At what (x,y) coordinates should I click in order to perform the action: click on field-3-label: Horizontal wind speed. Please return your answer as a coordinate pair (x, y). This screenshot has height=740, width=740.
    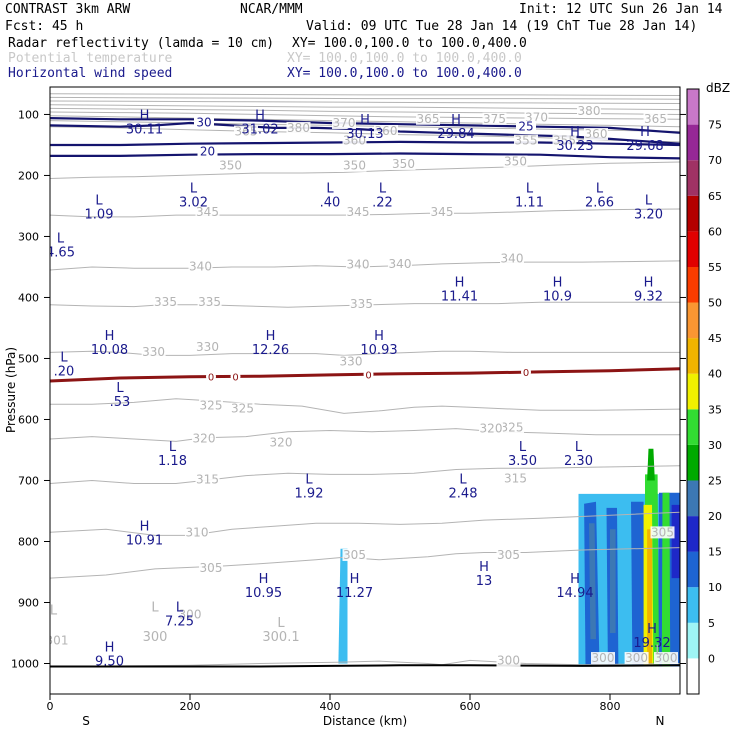
    Looking at the image, I should click on (90, 73).